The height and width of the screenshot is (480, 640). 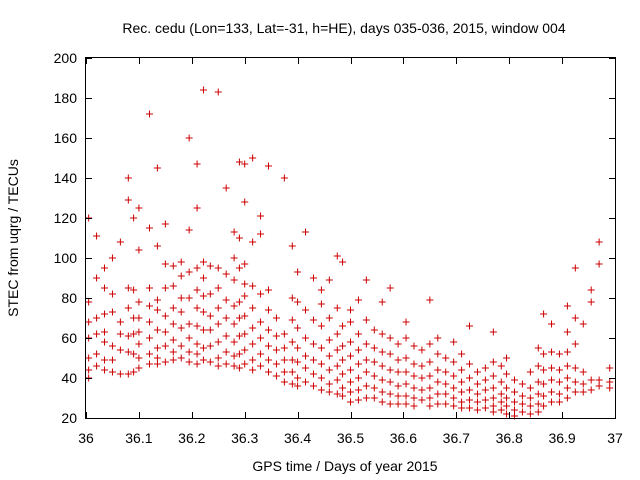 I want to click on x-tick-label: 36.6, so click(x=403, y=438).